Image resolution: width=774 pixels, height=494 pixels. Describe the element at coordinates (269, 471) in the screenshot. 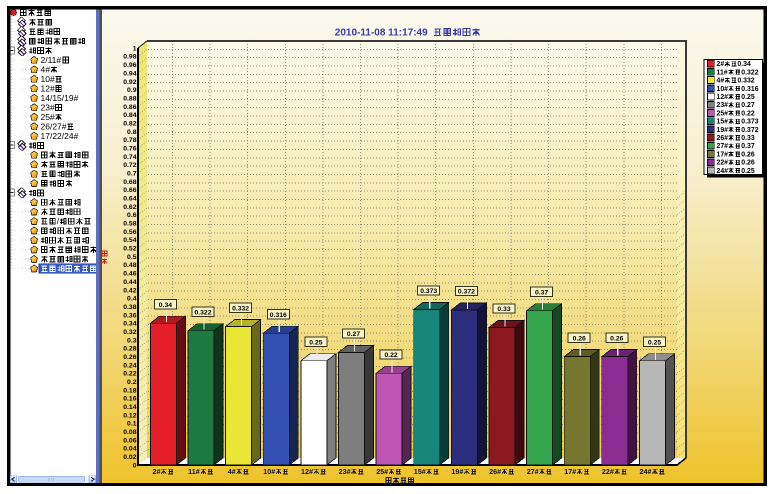

I see `svg-text: 10#` at that location.